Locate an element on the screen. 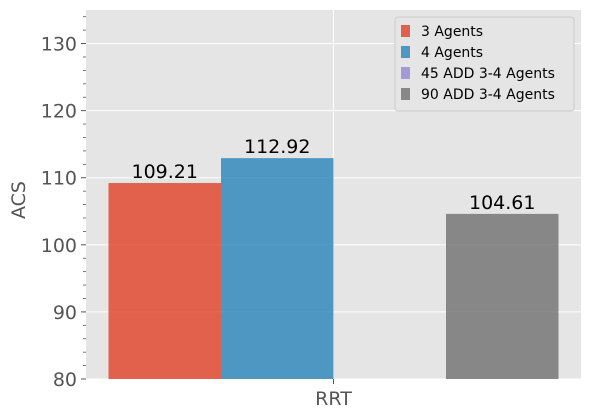  x-tick-label: RRT is located at coordinates (333, 399).